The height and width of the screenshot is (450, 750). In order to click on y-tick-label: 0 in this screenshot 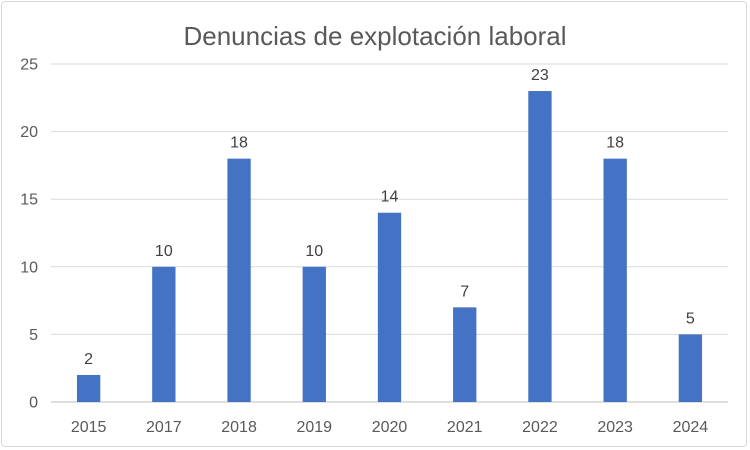, I will do `click(33, 403)`.